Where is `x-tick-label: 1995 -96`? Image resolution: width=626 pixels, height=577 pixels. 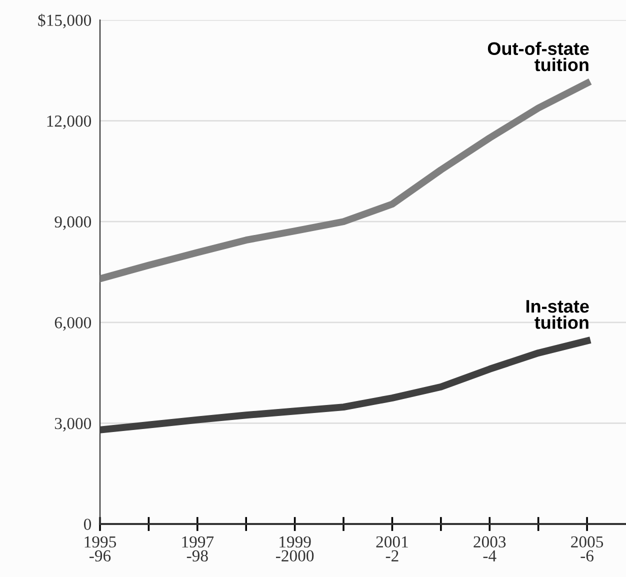
x-tick-label: 1995 -96 is located at coordinates (100, 549).